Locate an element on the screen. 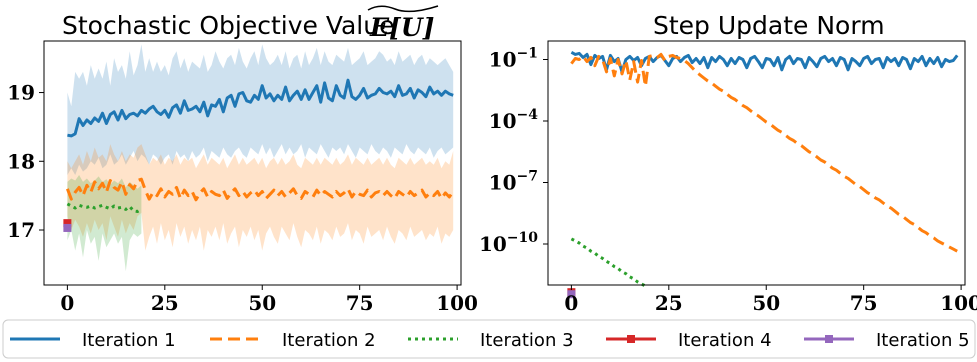 The image size is (977, 362). objective-ytick-label: 19 is located at coordinates (21, 93).